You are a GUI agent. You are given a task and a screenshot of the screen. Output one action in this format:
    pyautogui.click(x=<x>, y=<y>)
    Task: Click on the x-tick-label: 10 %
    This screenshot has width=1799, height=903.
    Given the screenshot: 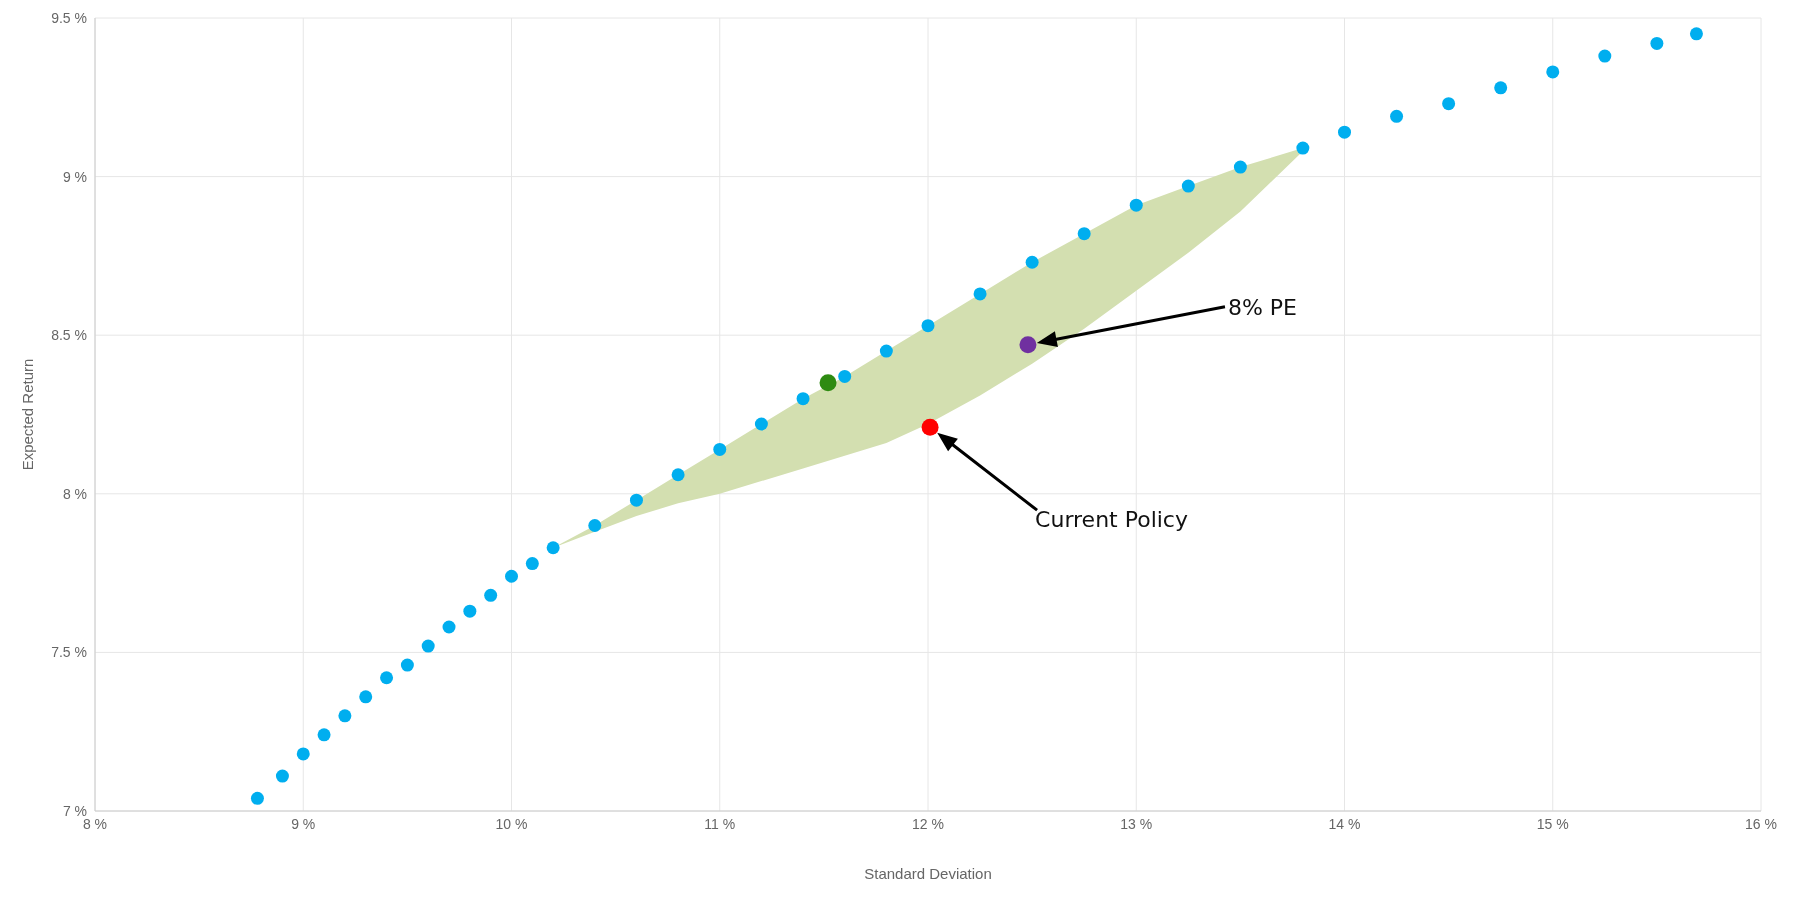 What is the action you would take?
    pyautogui.click(x=511, y=823)
    